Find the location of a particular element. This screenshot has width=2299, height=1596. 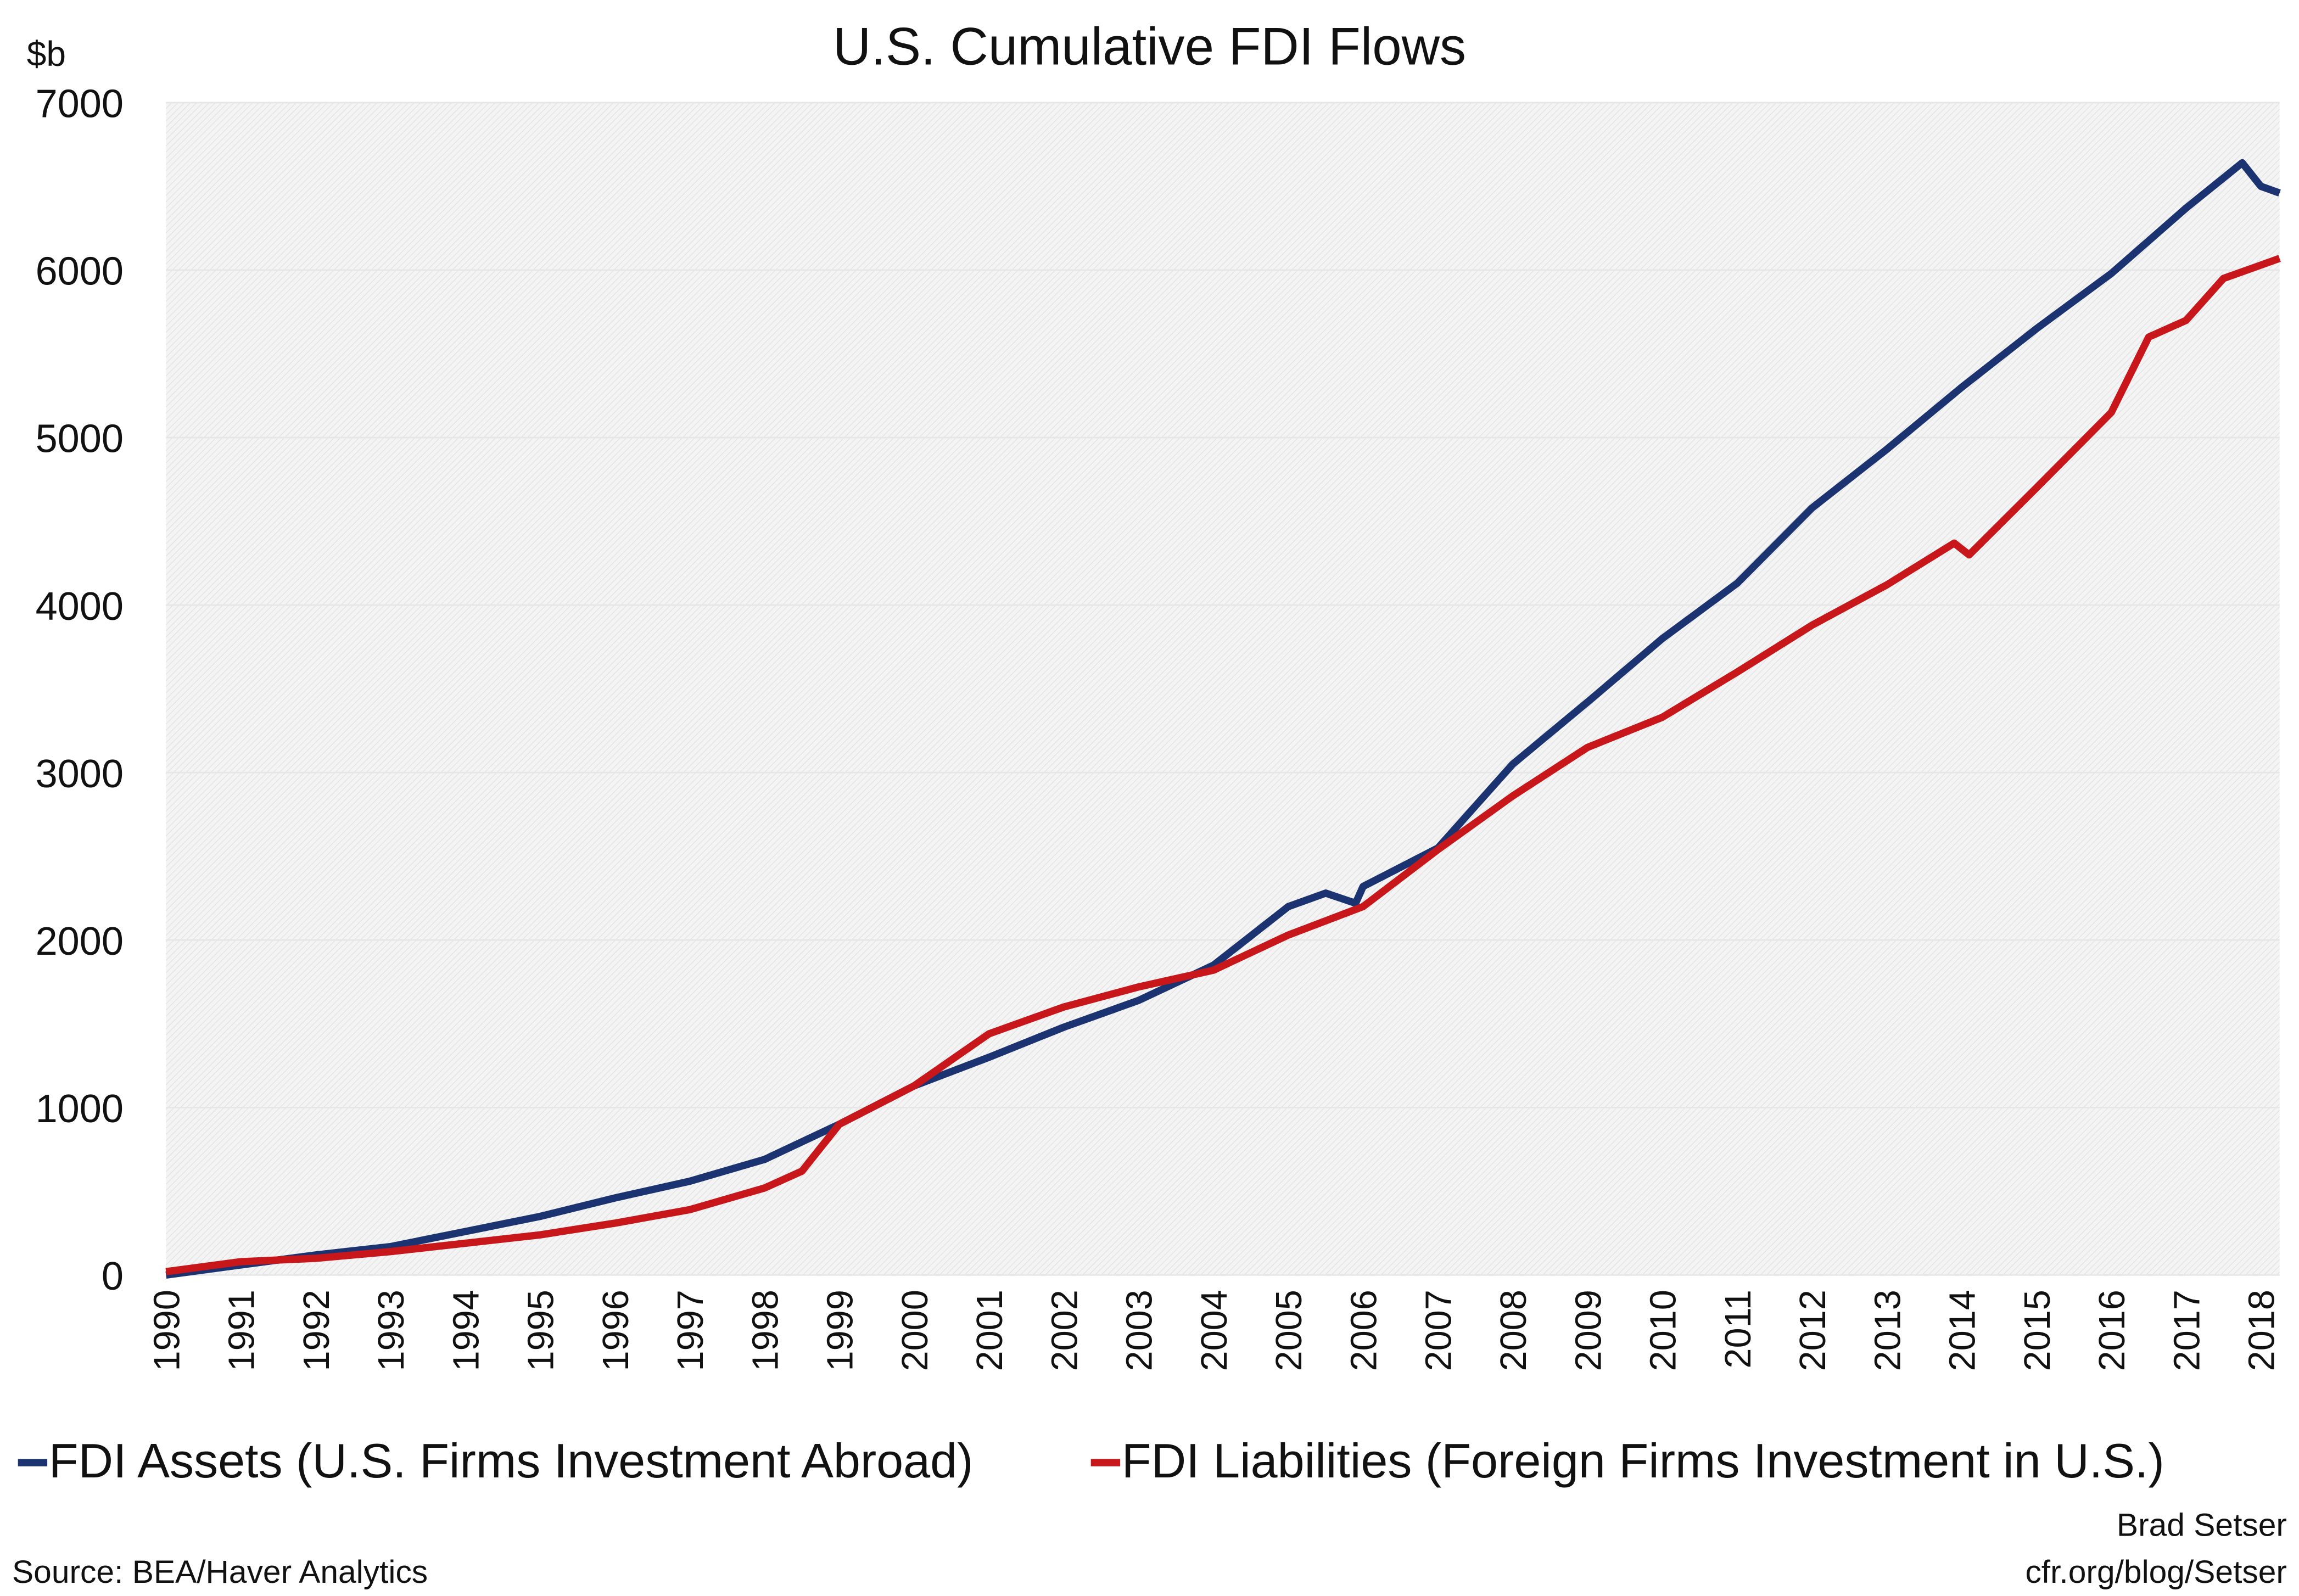

x-tick-label: 1998 is located at coordinates (765, 1330).